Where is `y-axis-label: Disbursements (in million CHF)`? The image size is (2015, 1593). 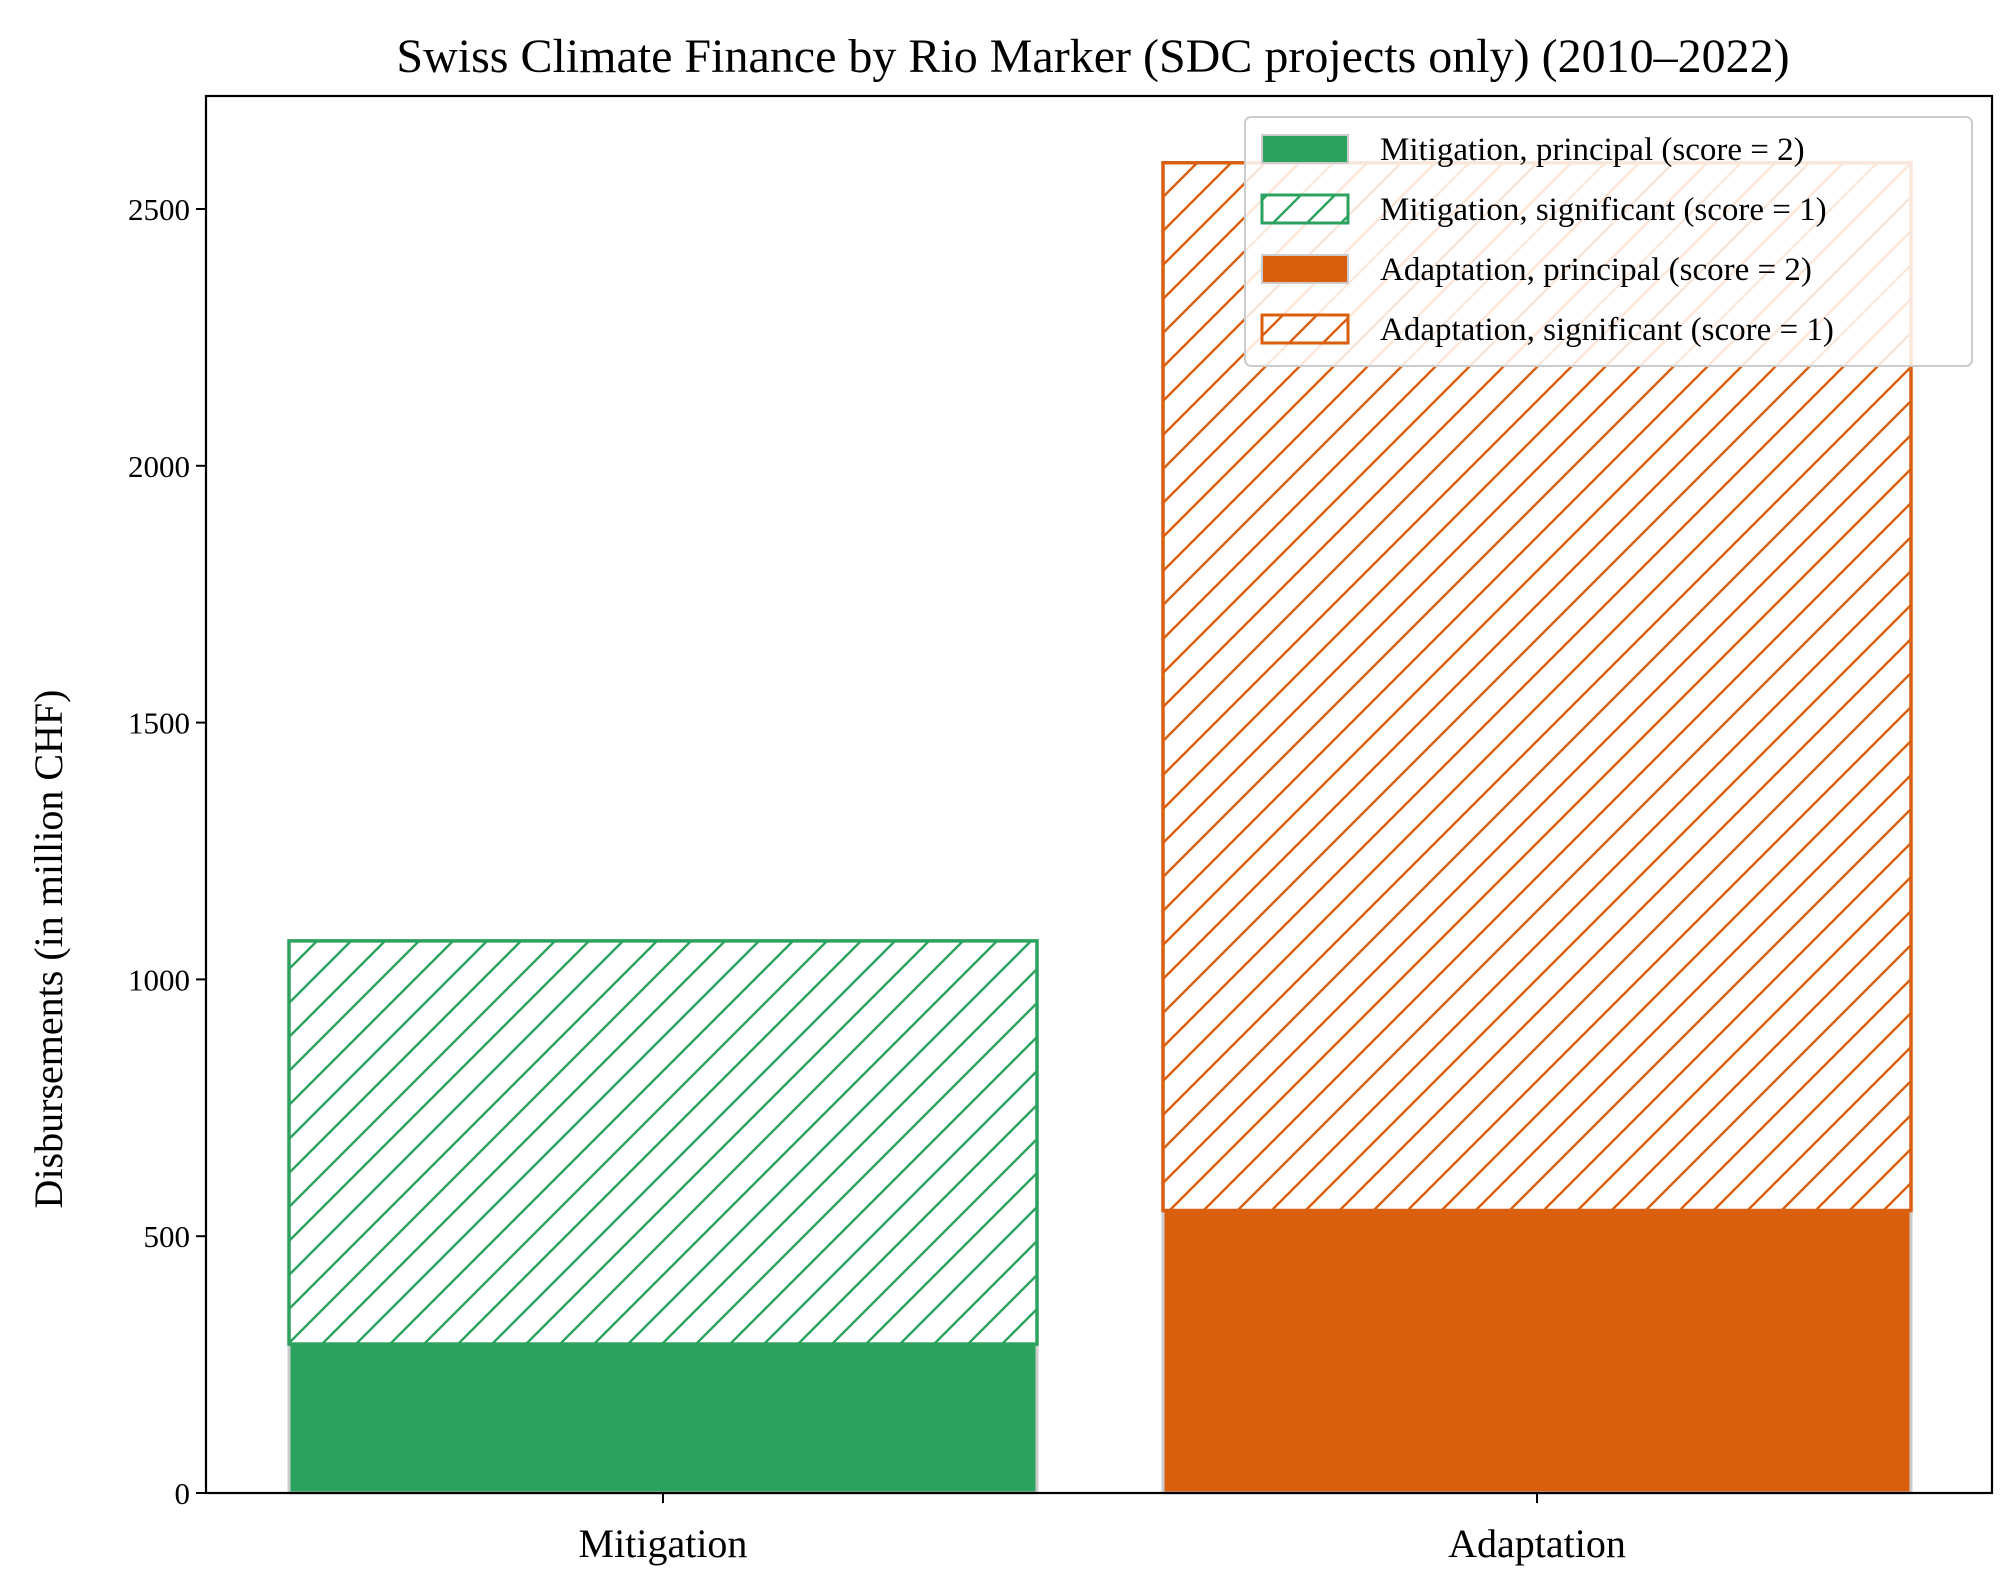
y-axis-label: Disbursements (in million CHF) is located at coordinates (48, 949).